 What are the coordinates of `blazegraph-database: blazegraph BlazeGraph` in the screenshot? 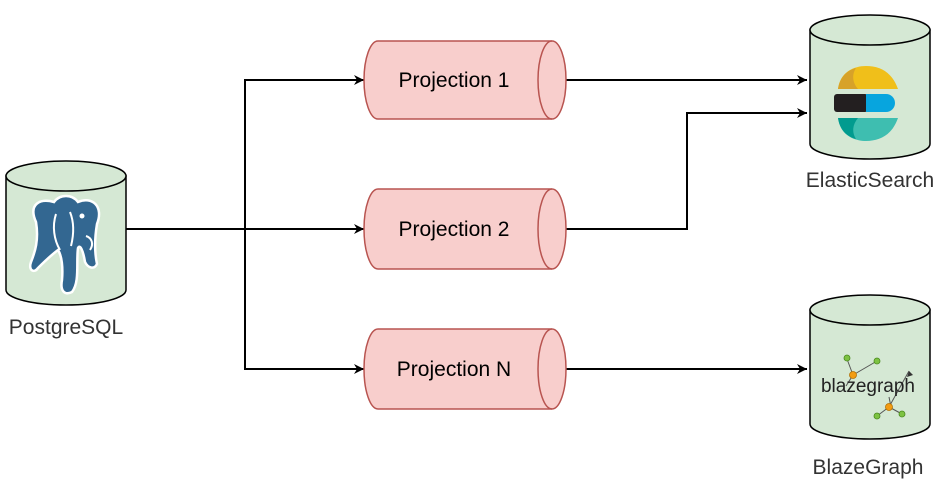 It's located at (870, 386).